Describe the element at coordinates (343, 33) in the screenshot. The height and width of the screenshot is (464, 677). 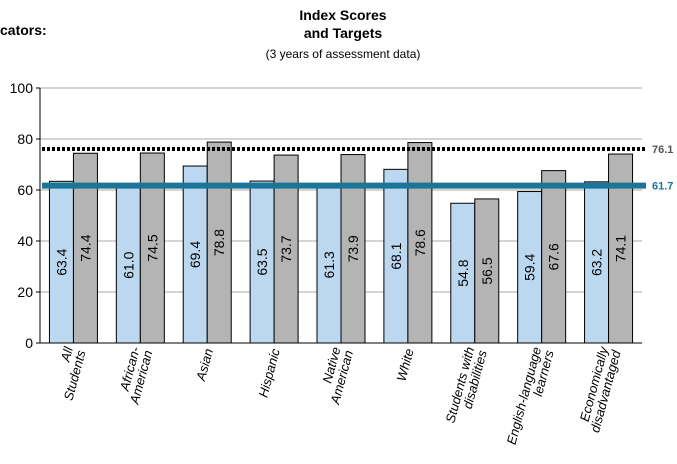
I see `chart-title-line-2: and Targets` at that location.